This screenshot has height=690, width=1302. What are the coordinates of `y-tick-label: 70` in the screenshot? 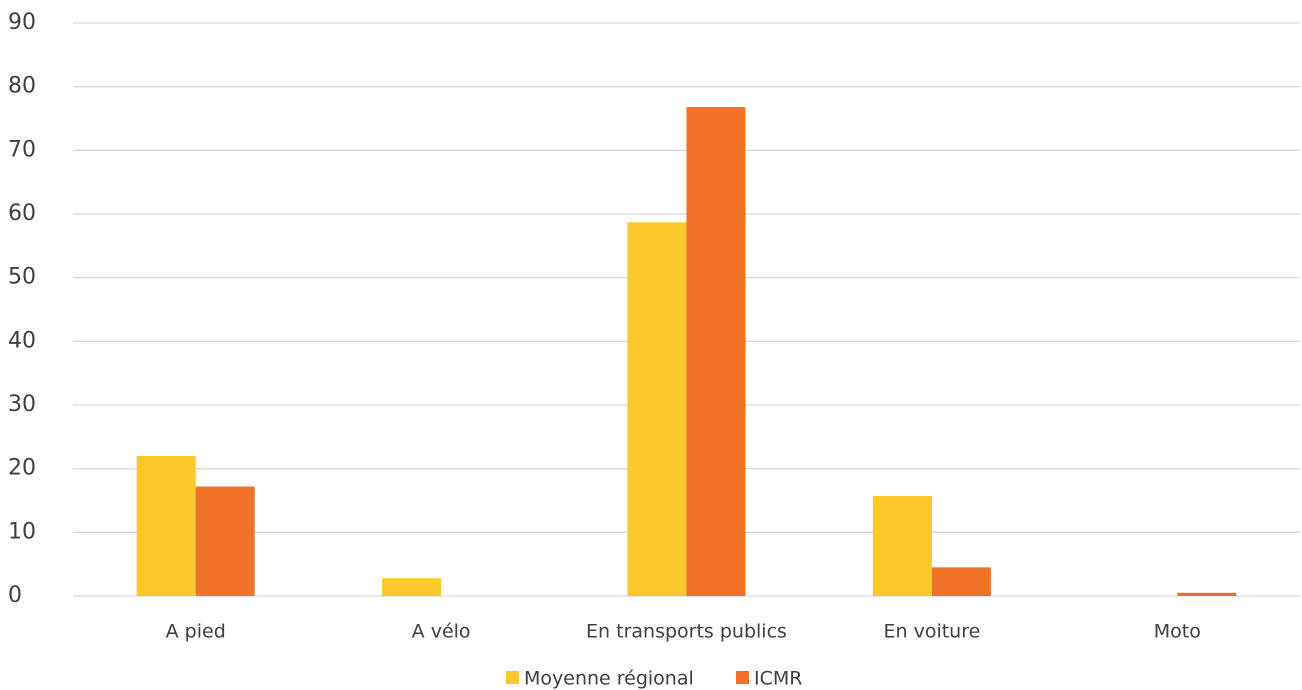 It's located at (22, 149).